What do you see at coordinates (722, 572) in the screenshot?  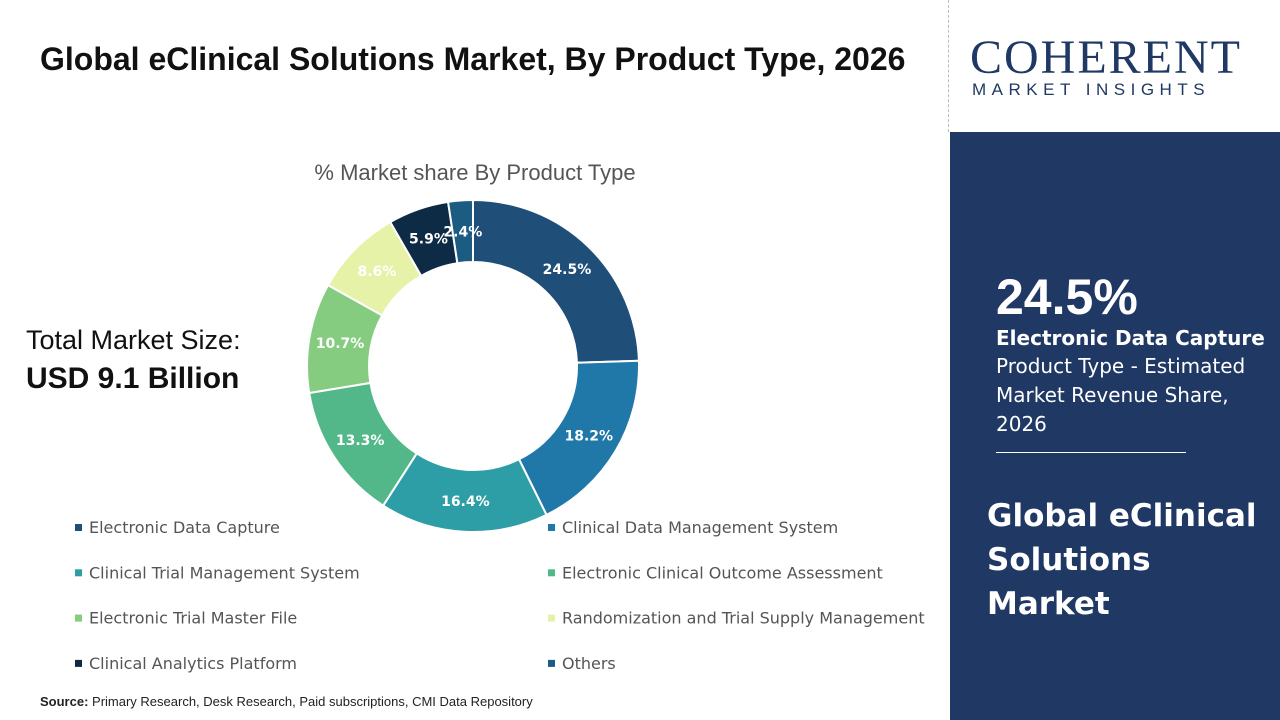 I see `legend-label: Electronic Clinical Outcome Assessment` at bounding box center [722, 572].